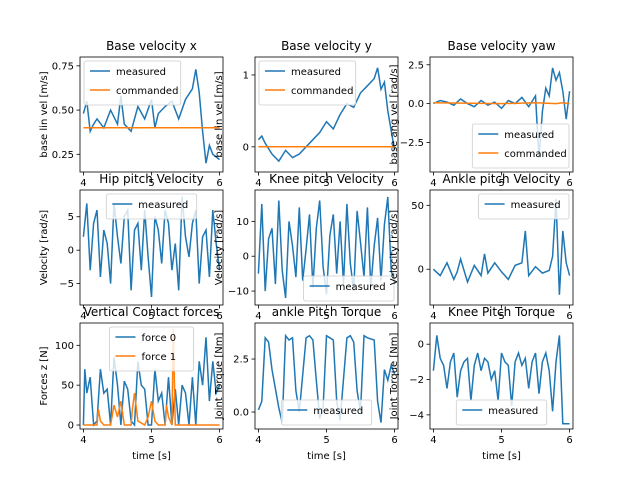 This screenshot has width=640, height=480. What do you see at coordinates (416, 380) in the screenshot?
I see `y-tick-label: −2` at bounding box center [416, 380].